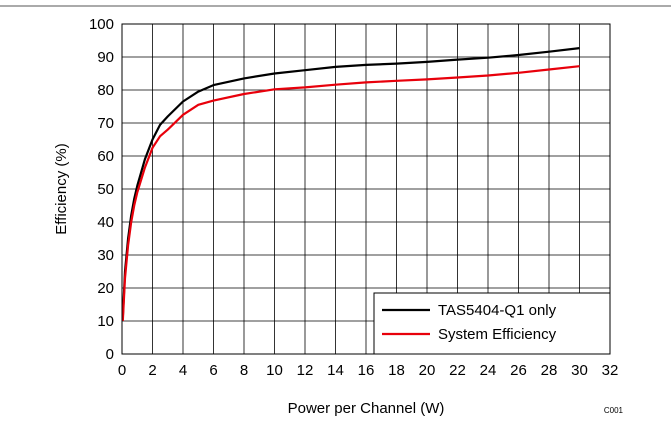  What do you see at coordinates (488, 370) in the screenshot?
I see `x-tick-label: 24` at bounding box center [488, 370].